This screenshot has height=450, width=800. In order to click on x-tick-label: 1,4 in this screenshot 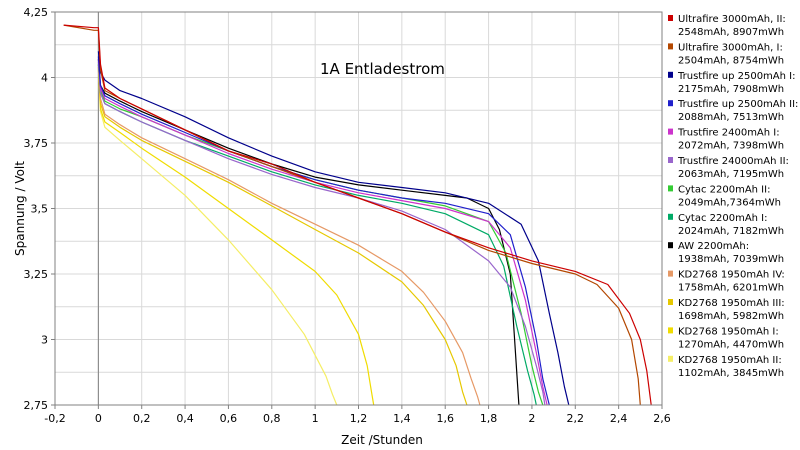, I will do `click(402, 418)`.